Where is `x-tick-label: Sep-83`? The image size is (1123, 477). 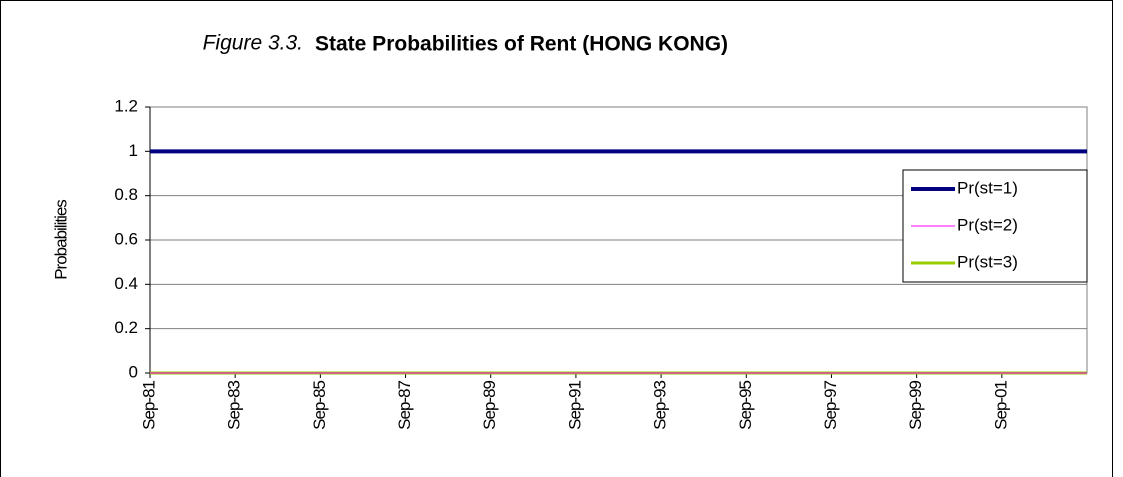 x-tick-label: Sep-83 is located at coordinates (234, 404).